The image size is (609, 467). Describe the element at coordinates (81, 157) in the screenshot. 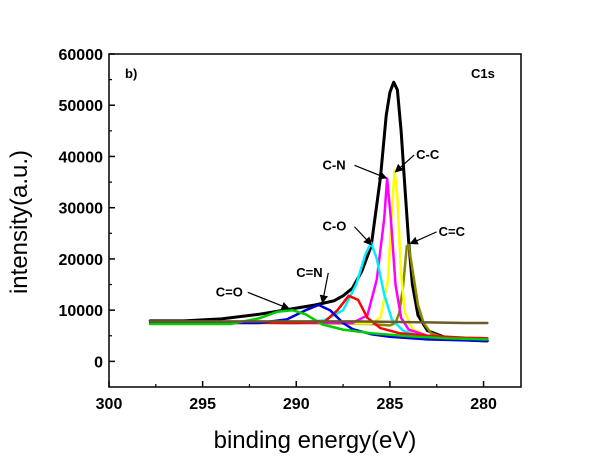

I see `y-tick-label: 40000` at that location.